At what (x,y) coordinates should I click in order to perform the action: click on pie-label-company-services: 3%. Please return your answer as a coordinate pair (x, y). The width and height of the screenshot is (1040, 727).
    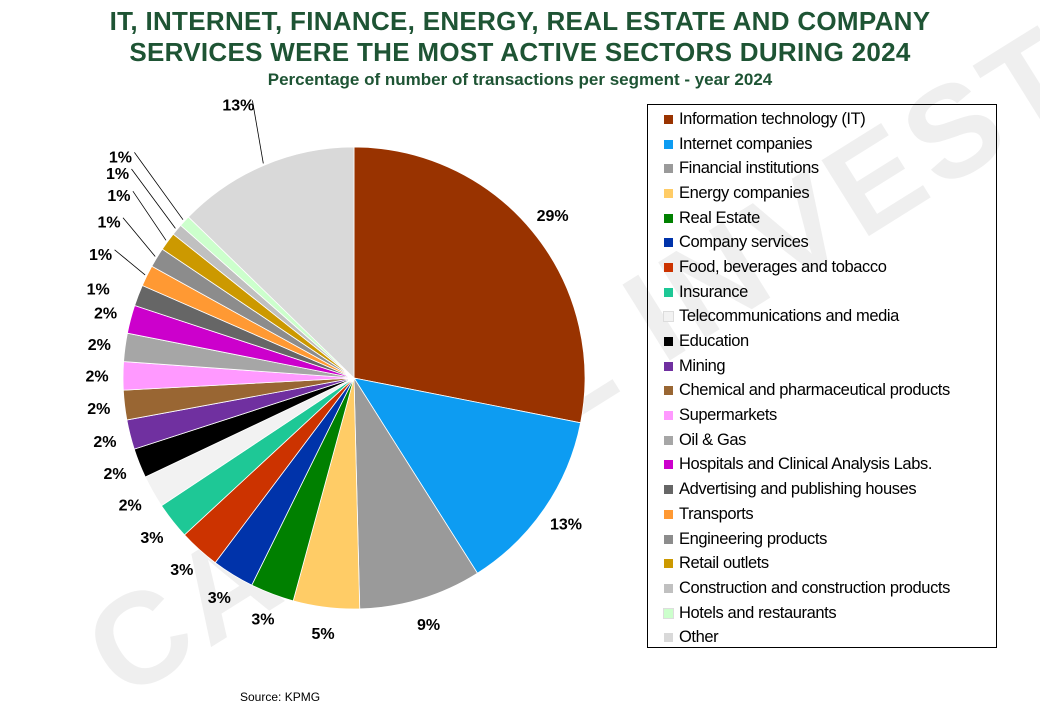
    Looking at the image, I should click on (219, 598).